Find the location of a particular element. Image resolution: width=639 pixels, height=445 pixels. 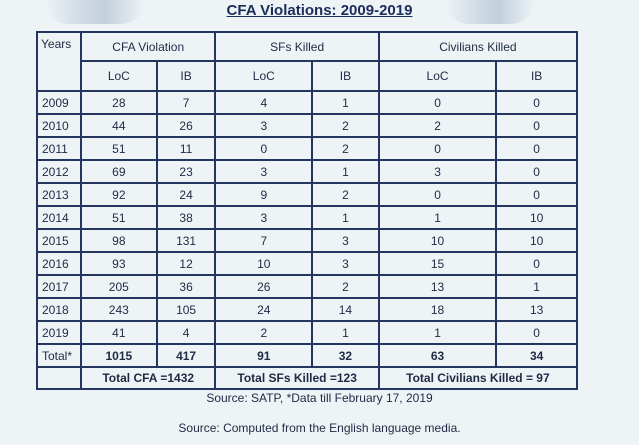

total-sf-loc: 91 is located at coordinates (264, 355).